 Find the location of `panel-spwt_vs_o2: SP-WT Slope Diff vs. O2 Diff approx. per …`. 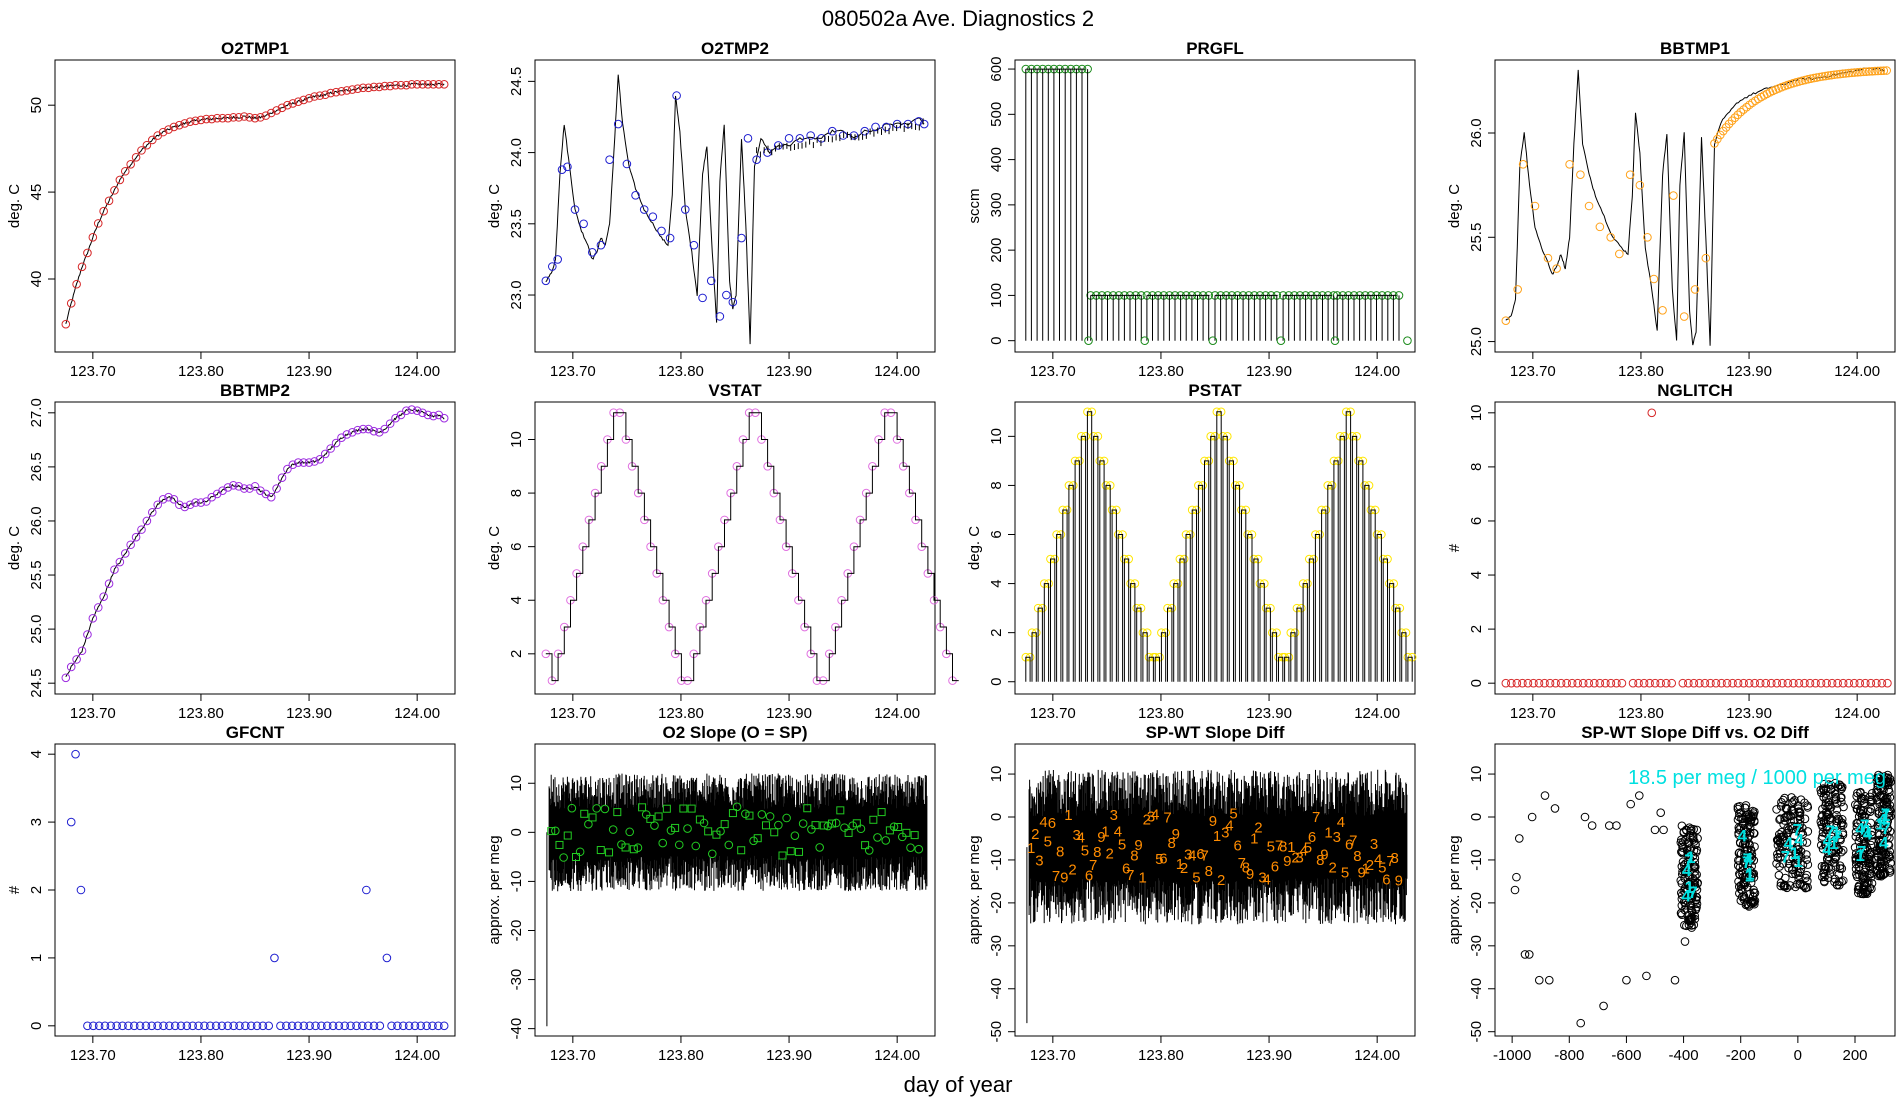

panel-spwt_vs_o2: SP-WT Slope Diff vs. O2 Diff approx. per … is located at coordinates (1671, 893).